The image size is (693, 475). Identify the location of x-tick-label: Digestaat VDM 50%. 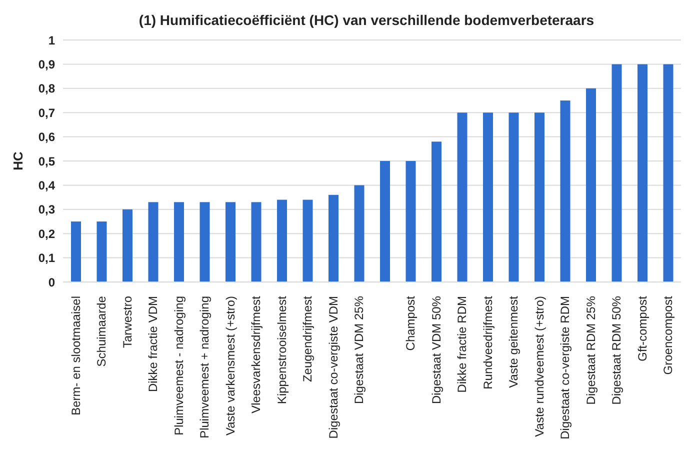
(436, 350).